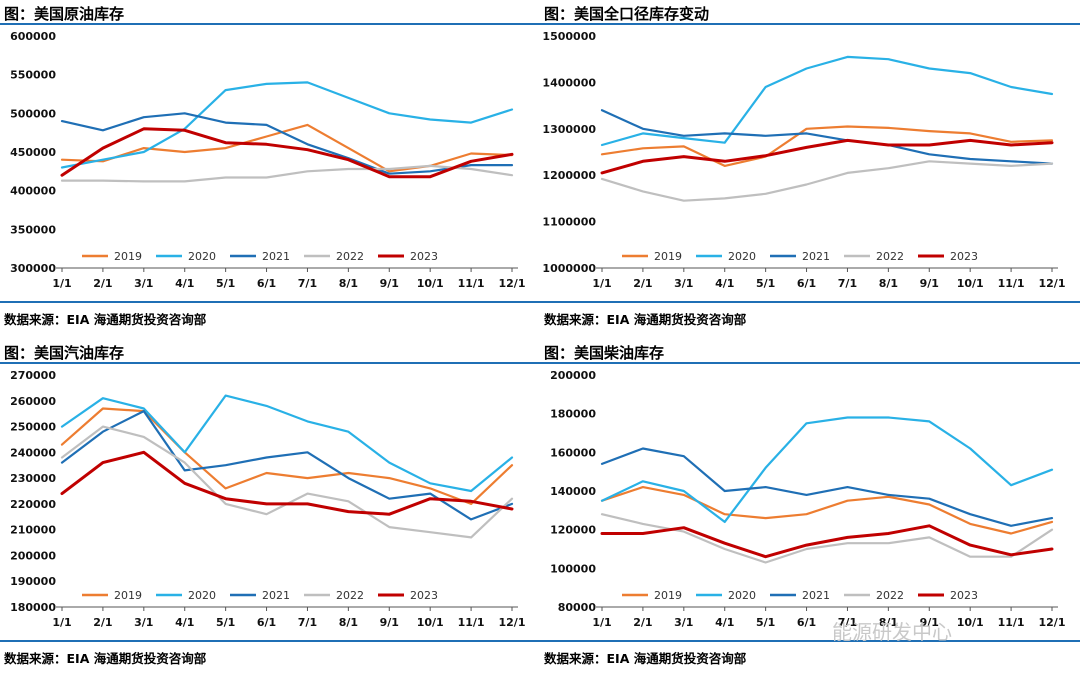 This screenshot has width=1080, height=678. What do you see at coordinates (33, 427) in the screenshot?
I see `y-tick-label: 250000` at bounding box center [33, 427].